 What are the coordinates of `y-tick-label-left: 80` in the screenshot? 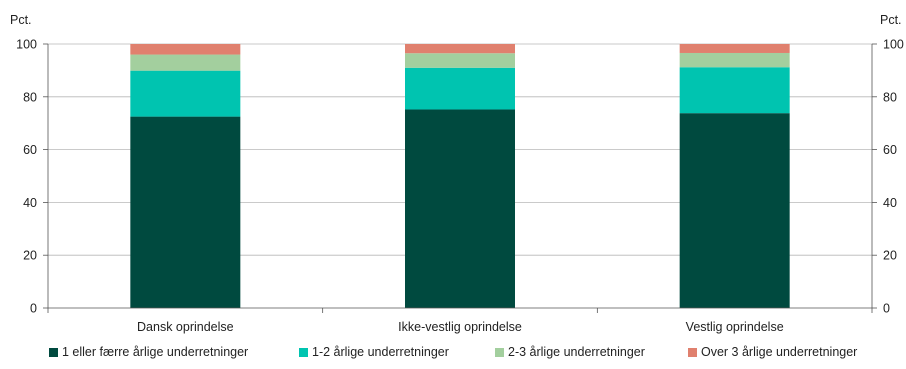 It's located at (30, 97).